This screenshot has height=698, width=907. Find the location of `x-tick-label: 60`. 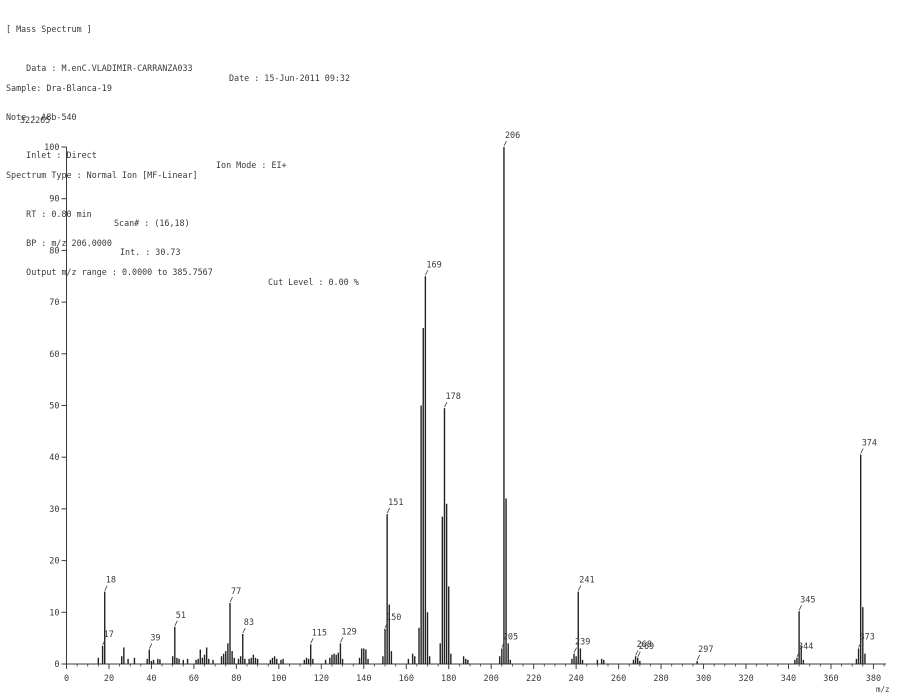

x-tick-label: 60 is located at coordinates (194, 679).